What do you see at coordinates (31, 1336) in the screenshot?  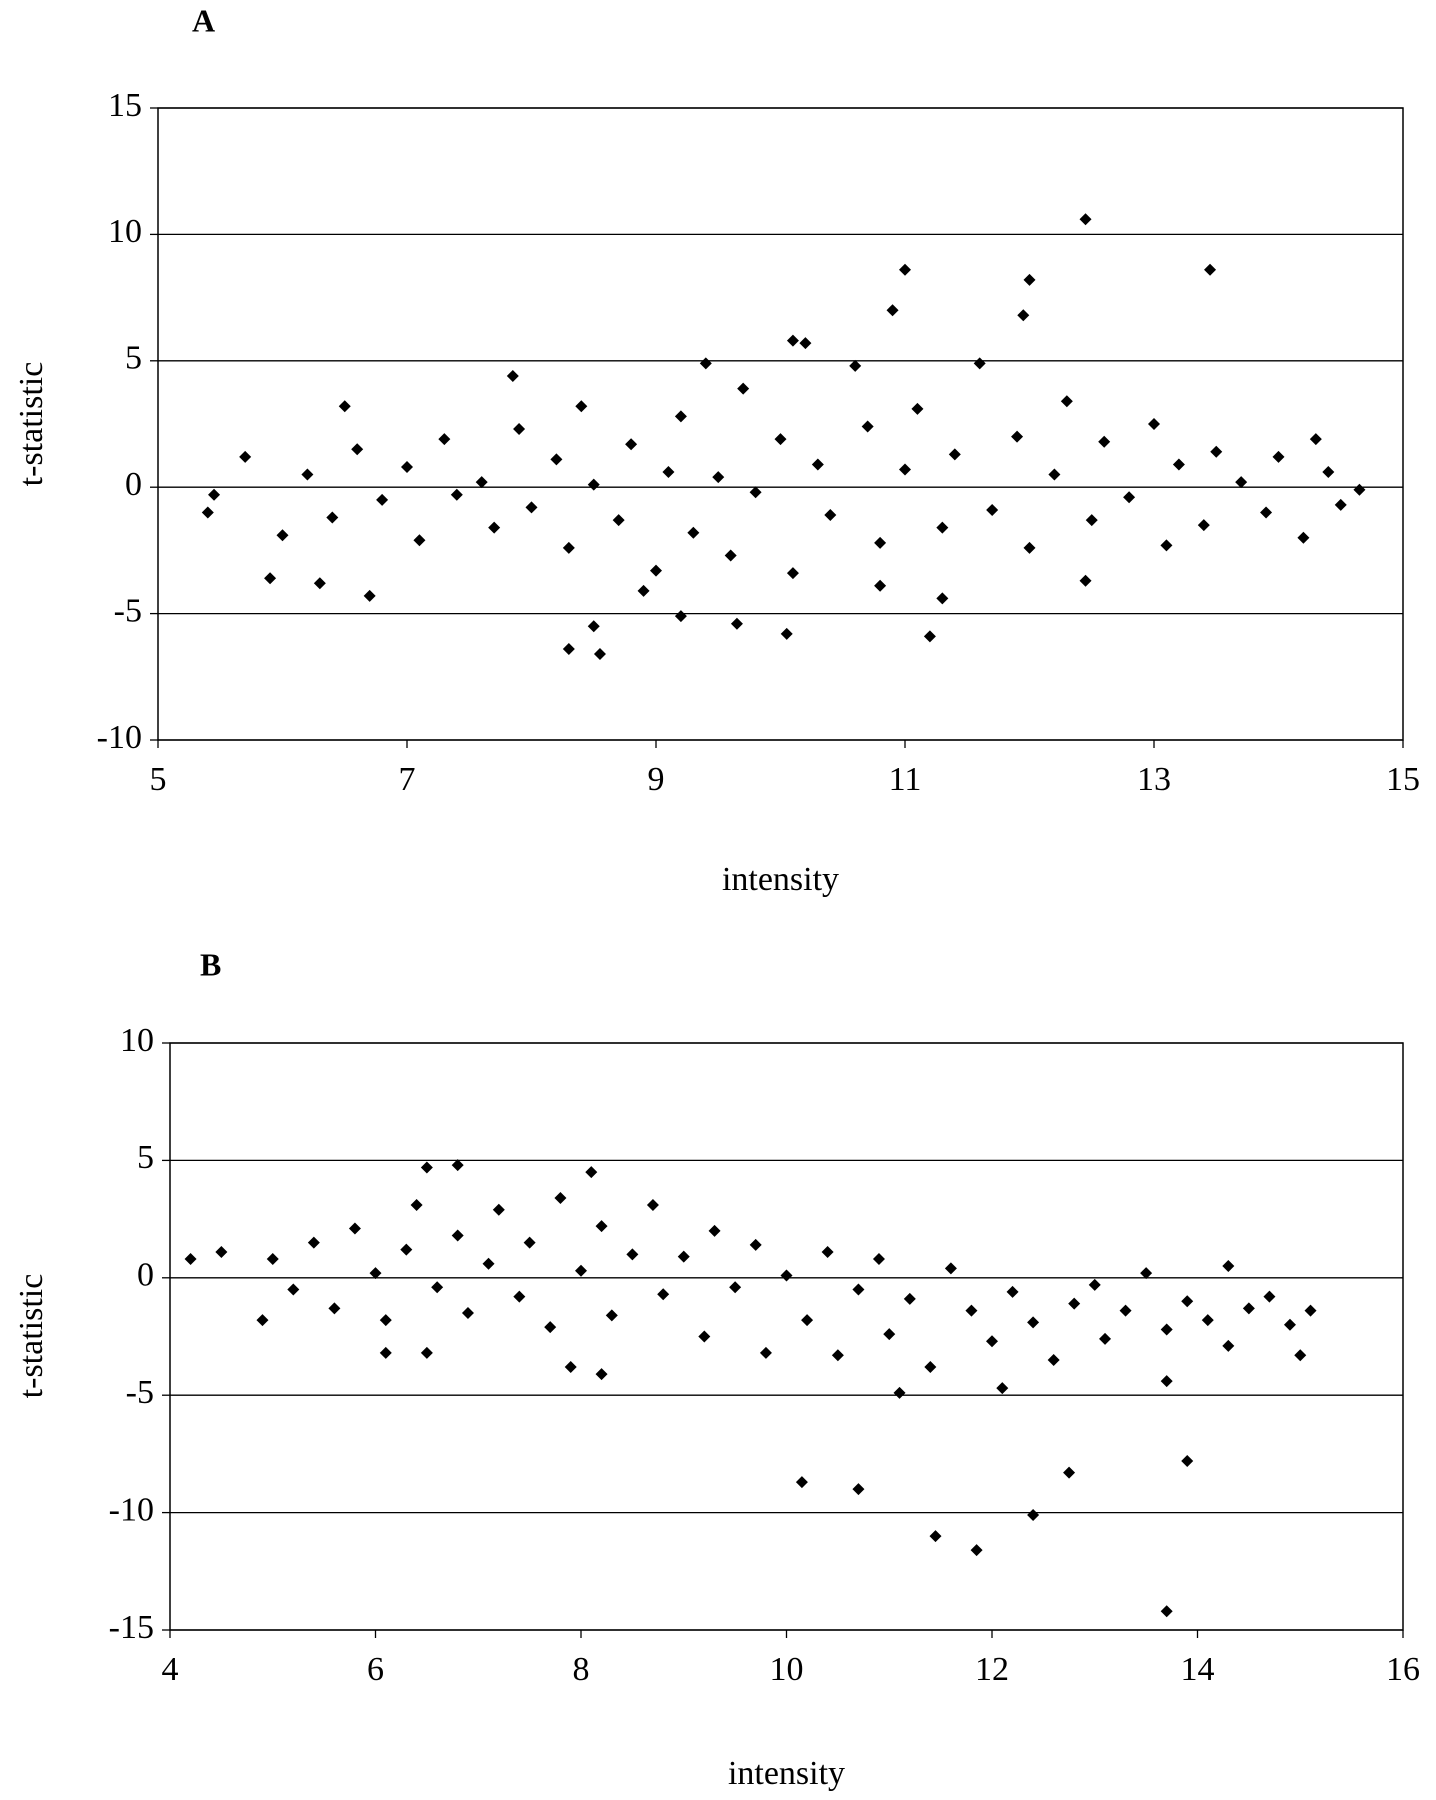 I see `y-axis-label: t-statistic` at bounding box center [31, 1336].